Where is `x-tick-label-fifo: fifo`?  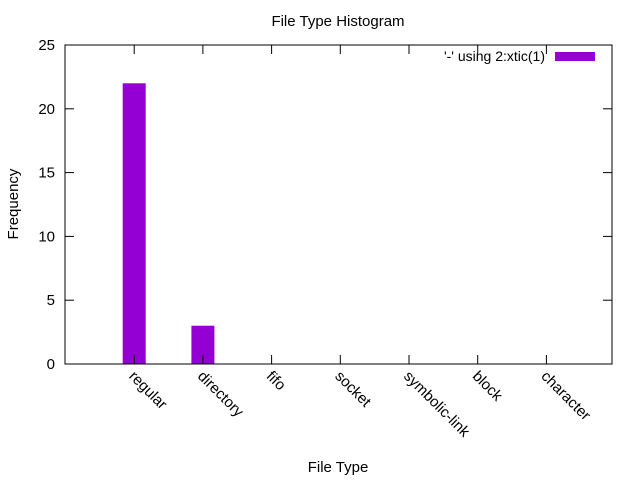
x-tick-label-fifo: fifo is located at coordinates (276, 381).